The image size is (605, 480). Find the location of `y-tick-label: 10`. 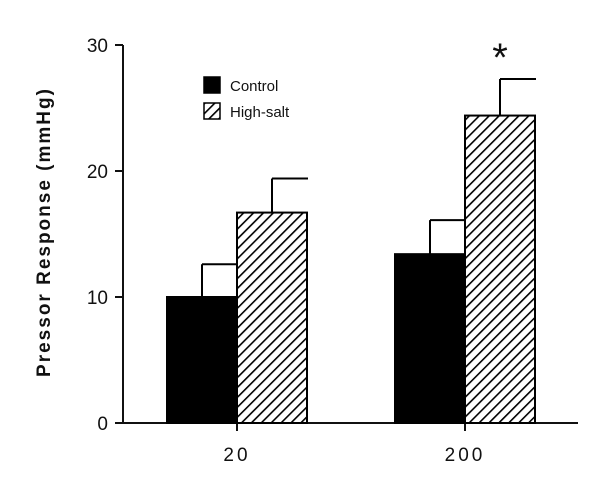

y-tick-label: 10 is located at coordinates (97, 298).